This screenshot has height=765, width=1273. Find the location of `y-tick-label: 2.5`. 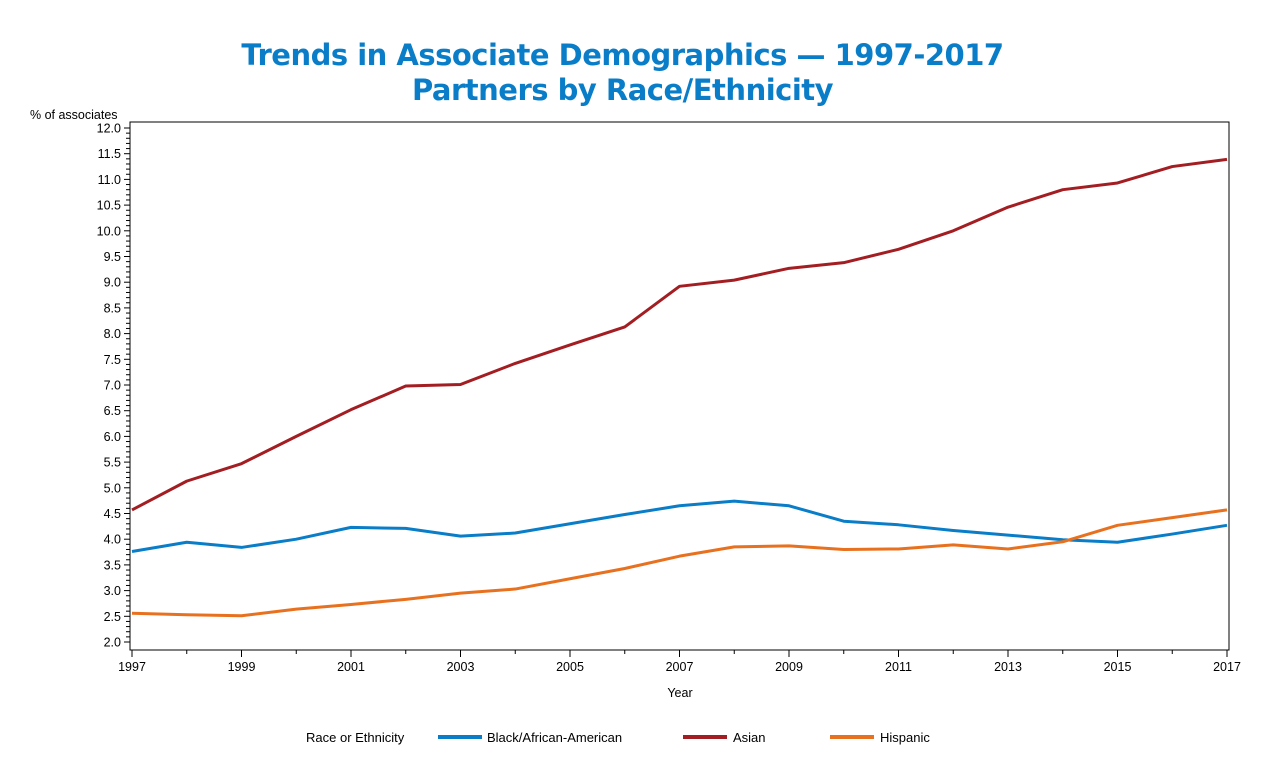

y-tick-label: 2.5 is located at coordinates (112, 617).